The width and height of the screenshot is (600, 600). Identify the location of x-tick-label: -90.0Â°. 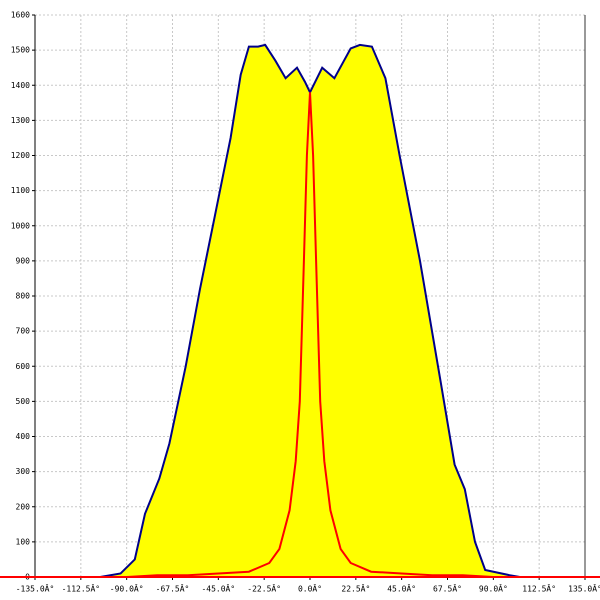
(127, 588).